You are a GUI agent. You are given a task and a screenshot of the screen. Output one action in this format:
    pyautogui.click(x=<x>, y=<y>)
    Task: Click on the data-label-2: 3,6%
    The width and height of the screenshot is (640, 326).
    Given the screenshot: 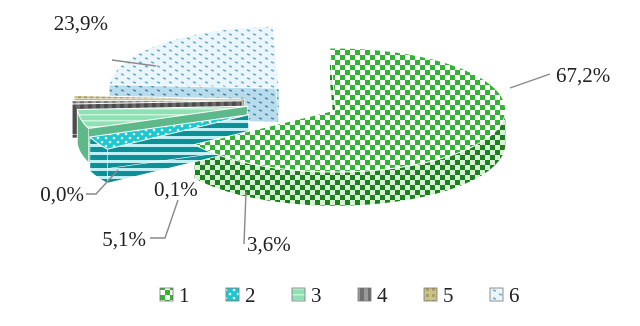 What is the action you would take?
    pyautogui.click(x=269, y=244)
    